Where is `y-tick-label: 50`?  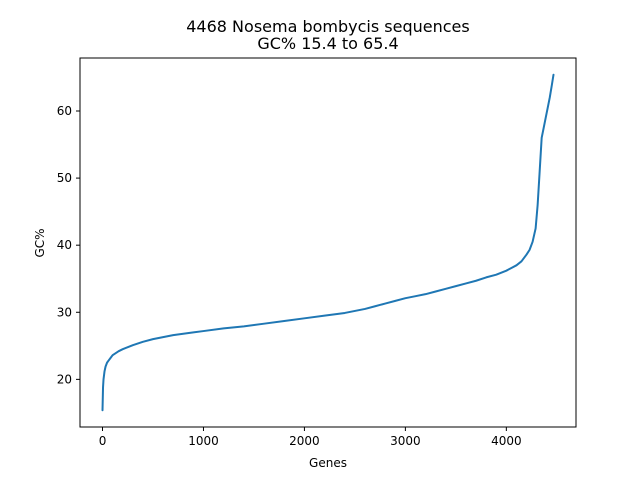
y-tick-label: 50 is located at coordinates (64, 178).